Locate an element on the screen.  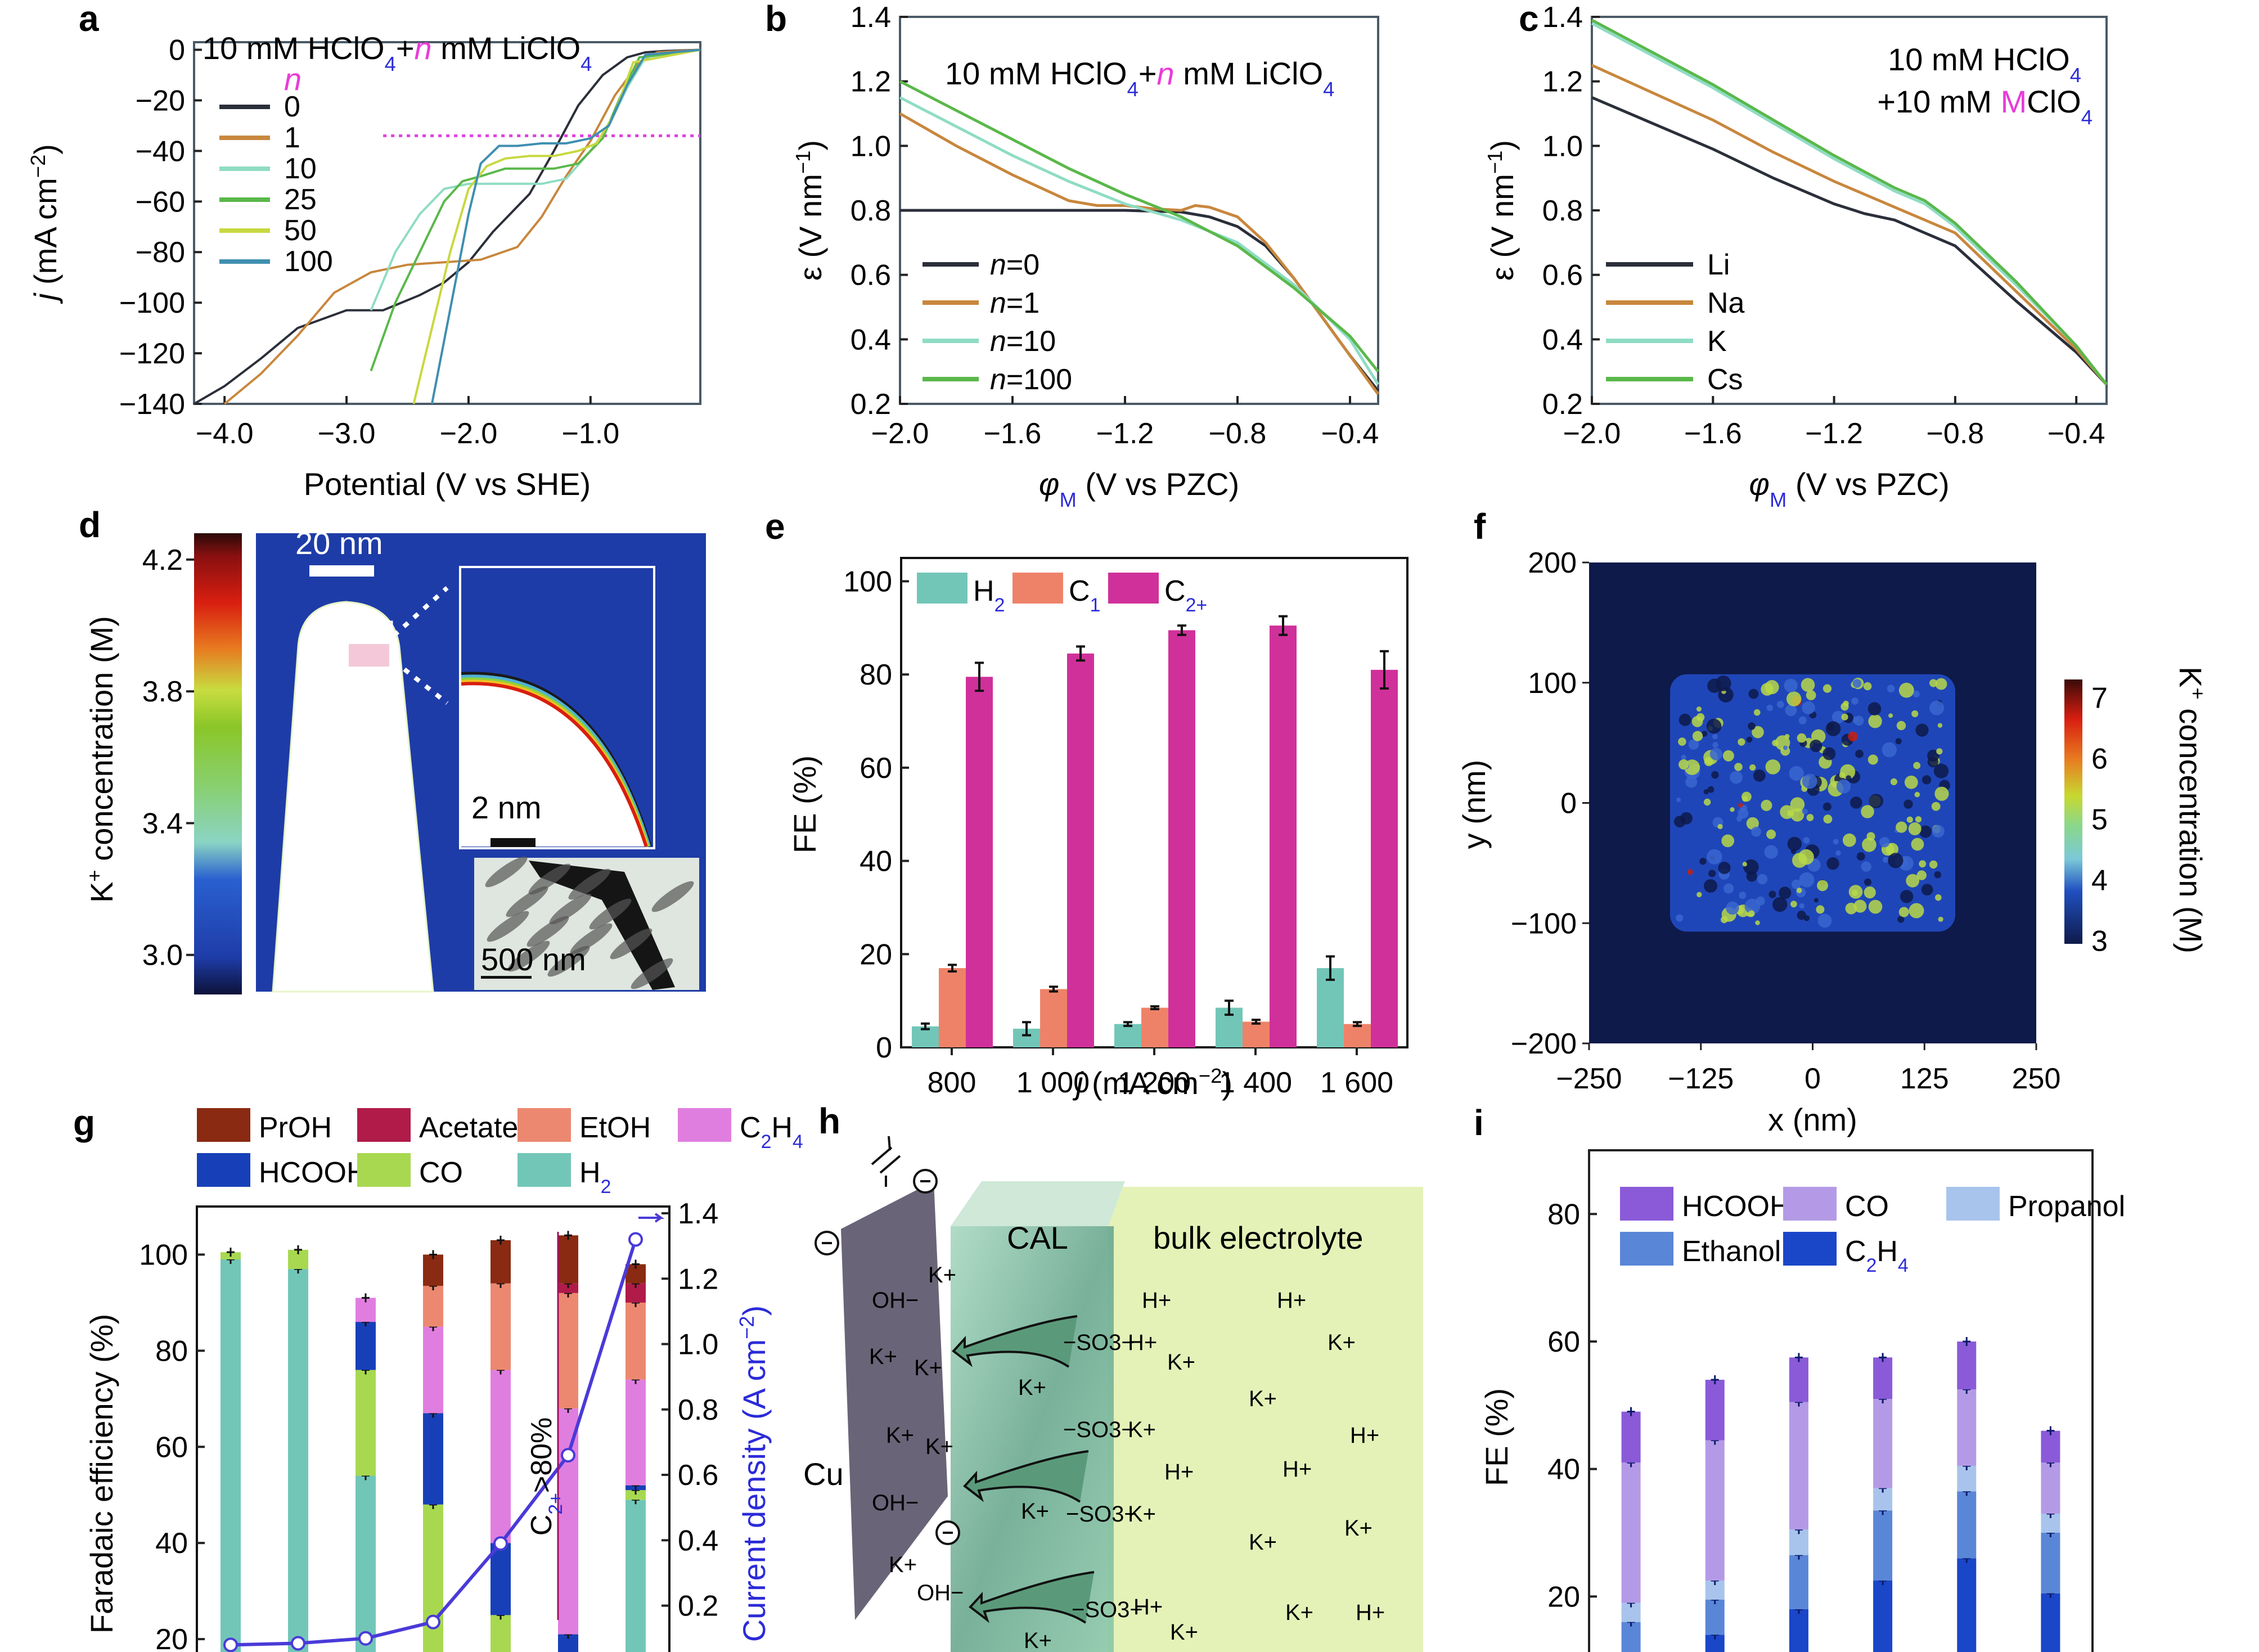
legend-label: EtOH is located at coordinates (615, 1127).